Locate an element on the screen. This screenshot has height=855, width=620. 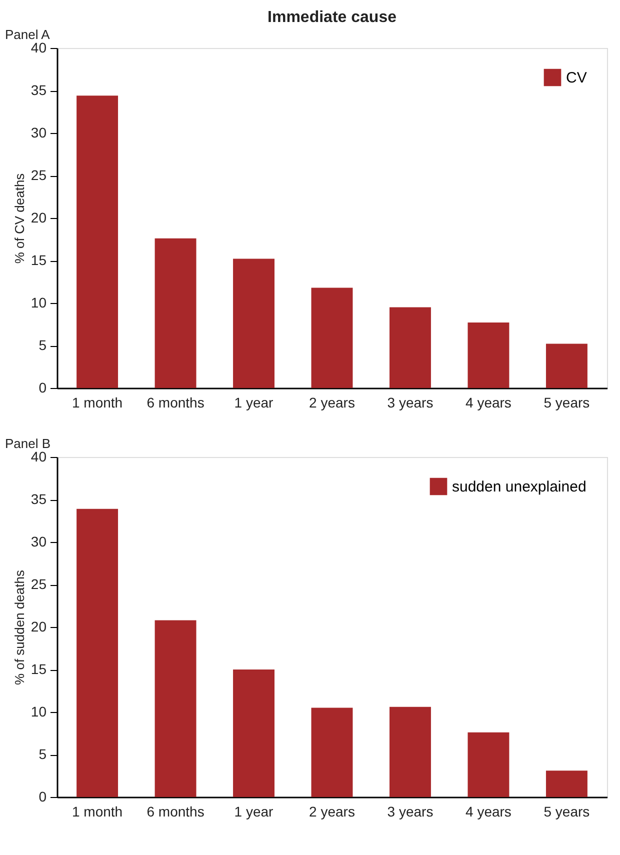
y-axis-title: % of sudden deaths is located at coordinates (19, 627).